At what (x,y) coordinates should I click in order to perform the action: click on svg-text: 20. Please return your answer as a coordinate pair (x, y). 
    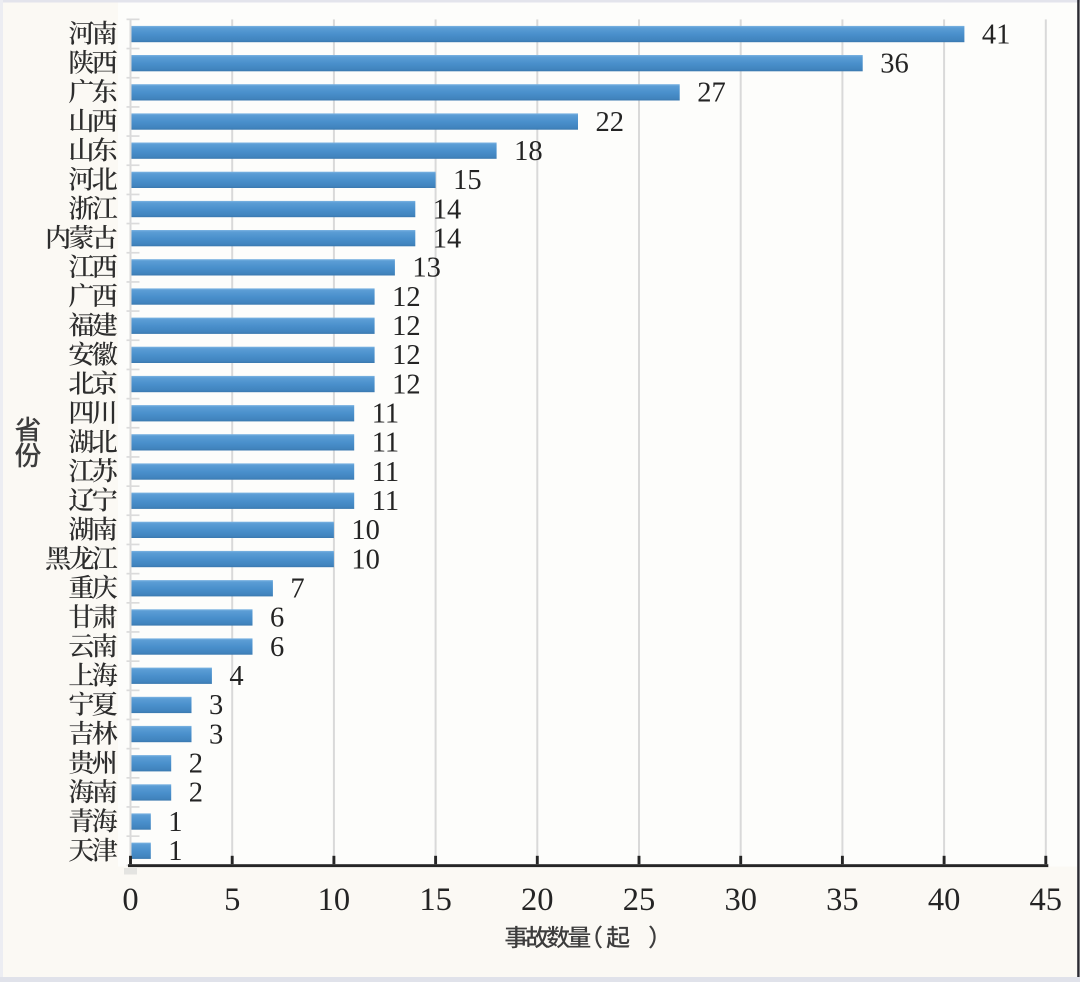
    Looking at the image, I should click on (537, 900).